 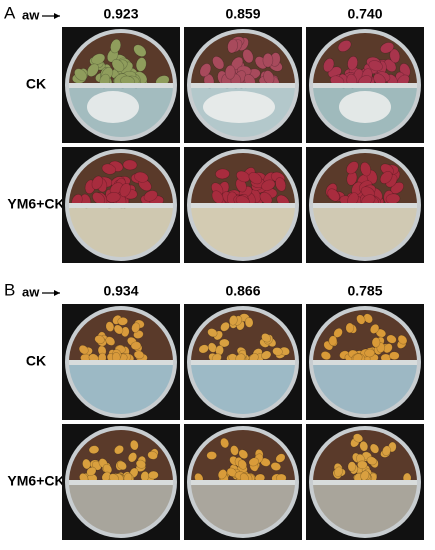 I want to click on column-label: 0.934, so click(x=120, y=291).